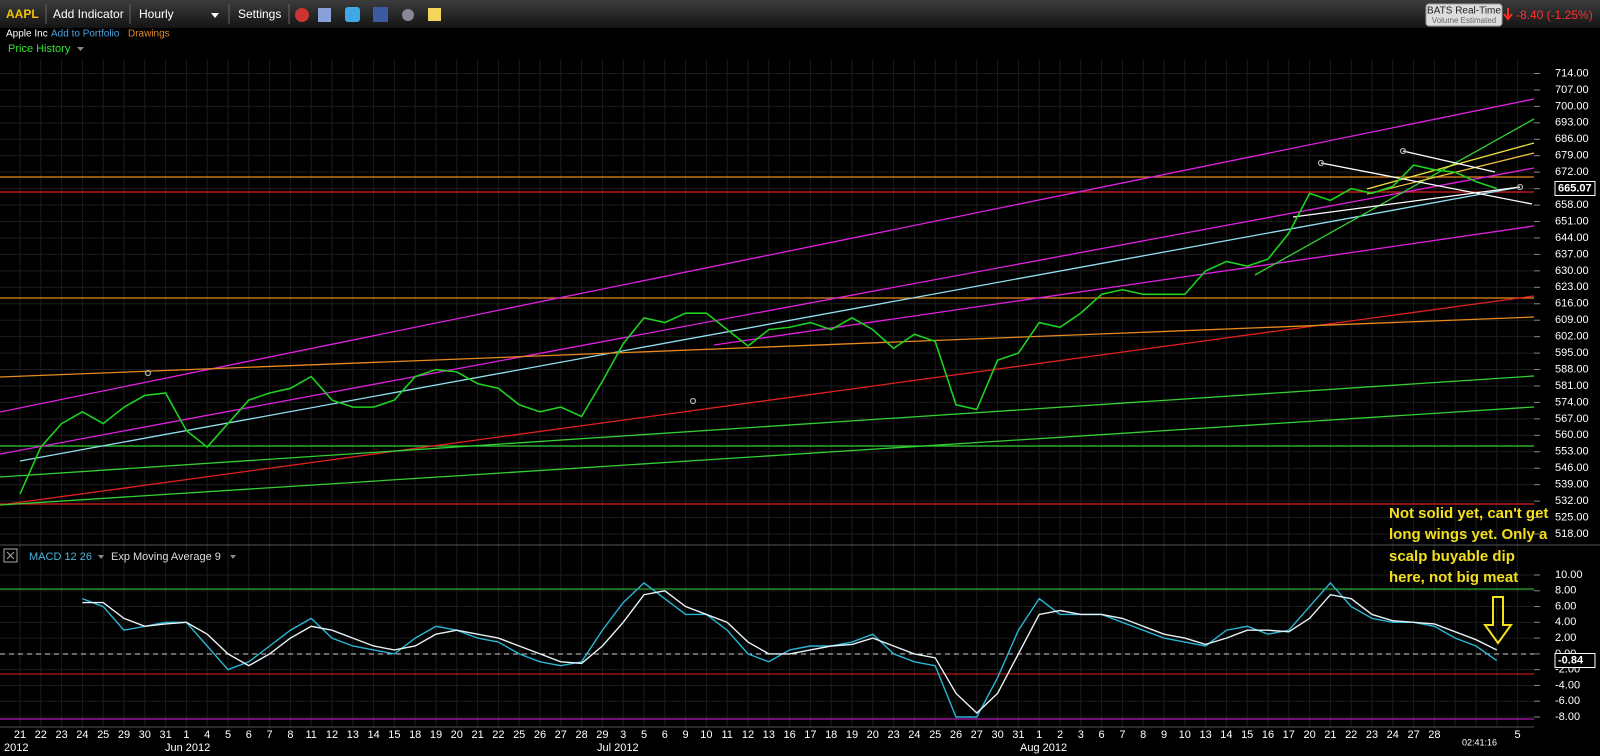 This screenshot has width=1600, height=756. Describe the element at coordinates (540, 735) in the screenshot. I see `x-tick-label: 26` at that location.